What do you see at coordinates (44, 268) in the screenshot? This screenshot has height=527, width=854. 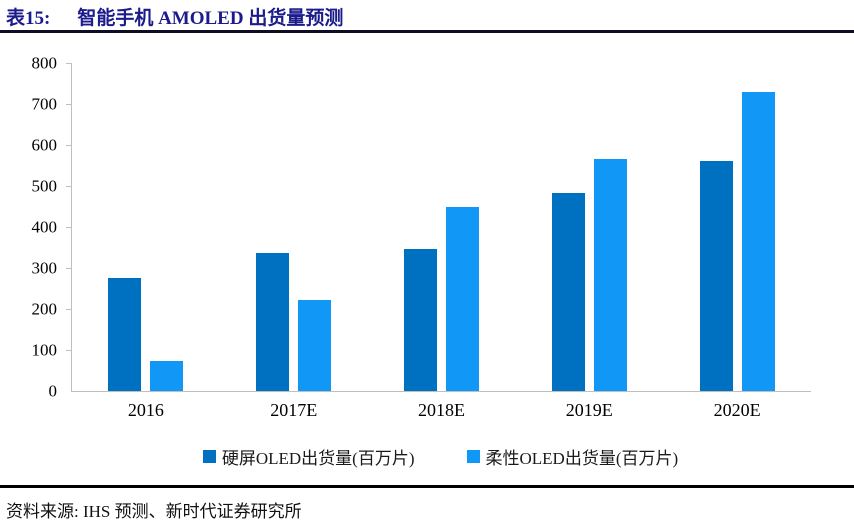 I see `y-tick-label: 300` at bounding box center [44, 268].